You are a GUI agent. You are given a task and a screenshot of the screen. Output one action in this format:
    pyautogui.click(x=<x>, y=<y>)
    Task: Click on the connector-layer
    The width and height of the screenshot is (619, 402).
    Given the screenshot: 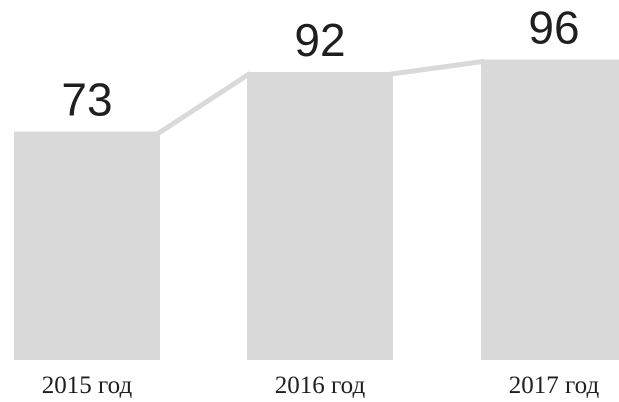 What is the action you would take?
    pyautogui.click(x=320, y=98)
    